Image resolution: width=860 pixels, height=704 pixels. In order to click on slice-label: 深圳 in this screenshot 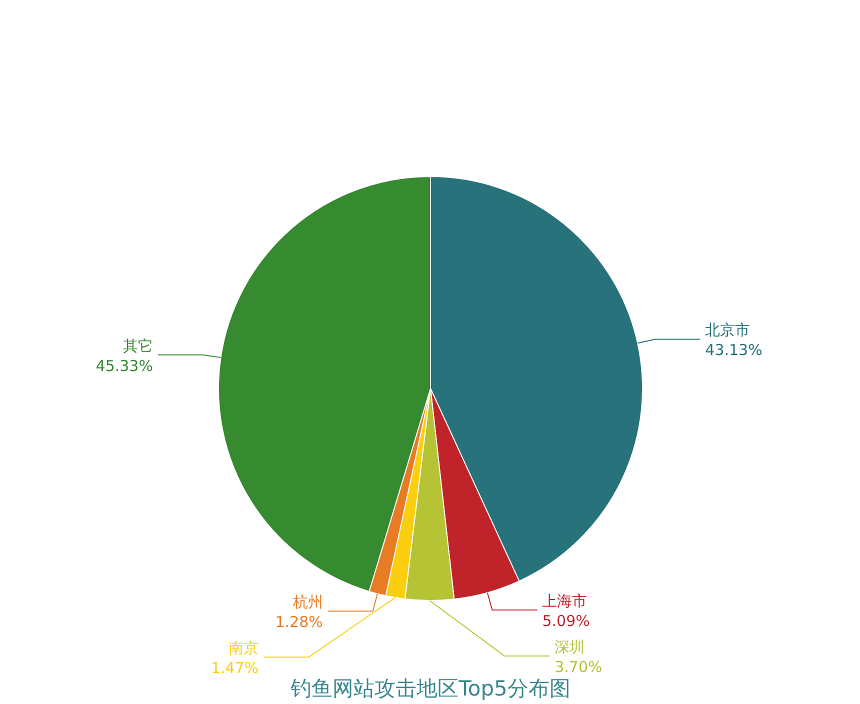, I will do `click(569, 647)`.